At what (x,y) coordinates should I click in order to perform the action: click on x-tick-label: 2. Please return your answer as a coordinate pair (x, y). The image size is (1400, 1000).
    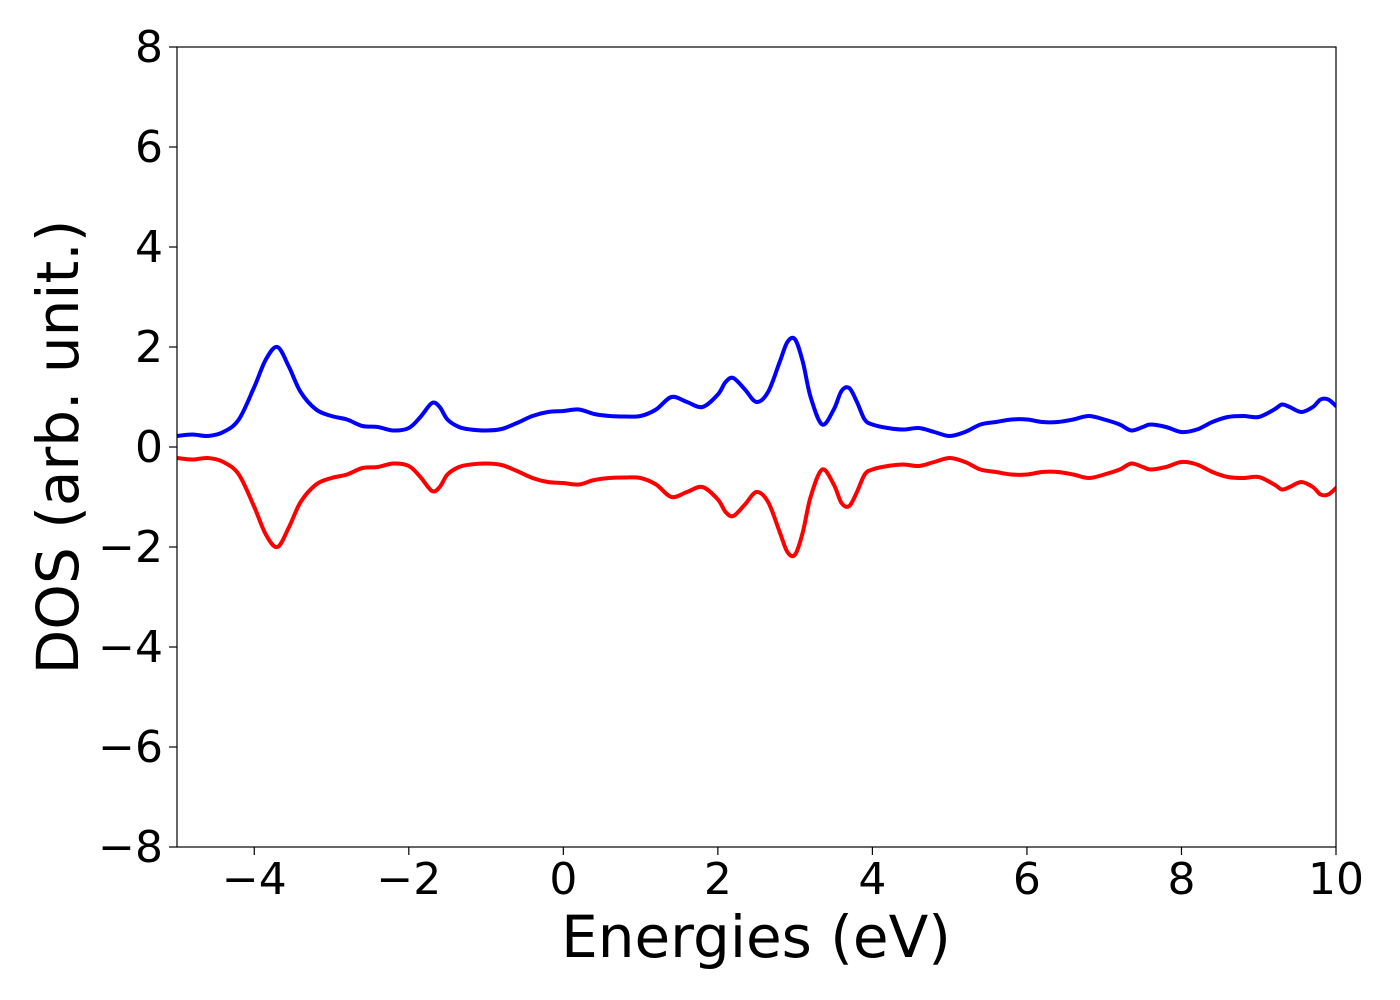
    Looking at the image, I should click on (718, 879).